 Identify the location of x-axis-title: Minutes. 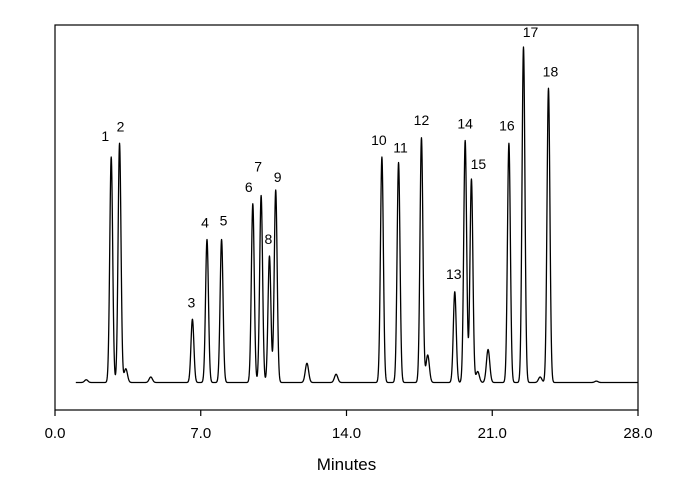
(347, 464).